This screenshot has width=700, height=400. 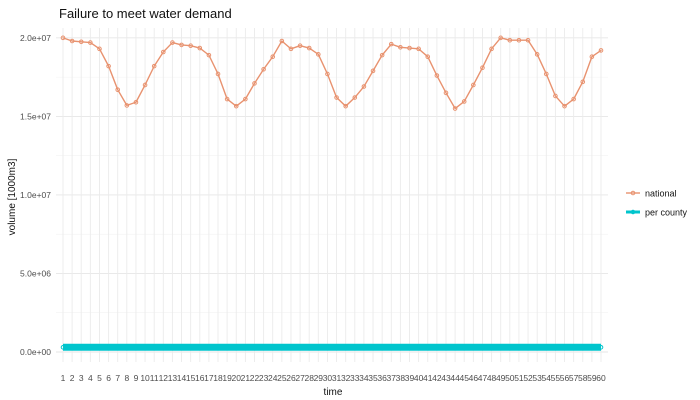 What do you see at coordinates (35, 273) in the screenshot?
I see `y-tick-label: 5.0e+06` at bounding box center [35, 273].